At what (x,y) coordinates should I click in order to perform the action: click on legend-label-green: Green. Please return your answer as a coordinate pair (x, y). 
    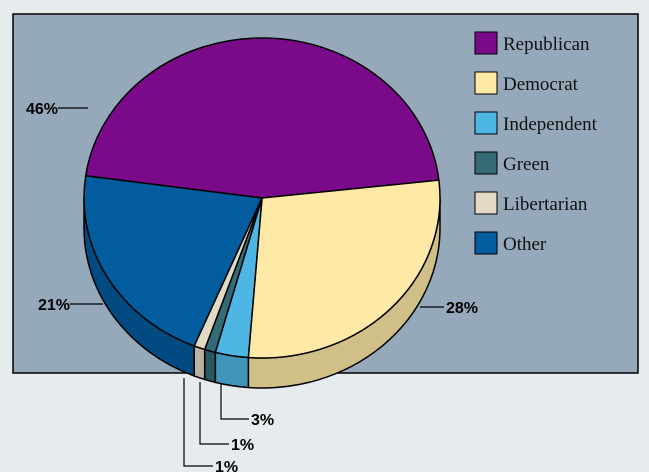
    Looking at the image, I should click on (526, 164).